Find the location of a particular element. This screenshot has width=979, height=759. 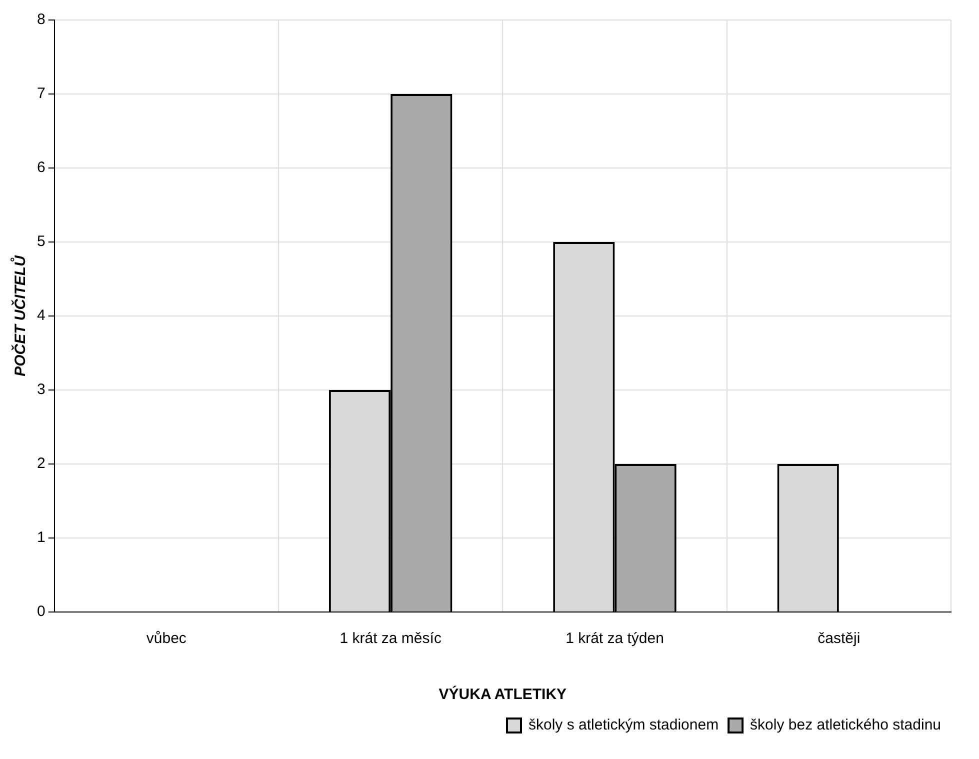

y-tick-label: 2 is located at coordinates (41, 463).